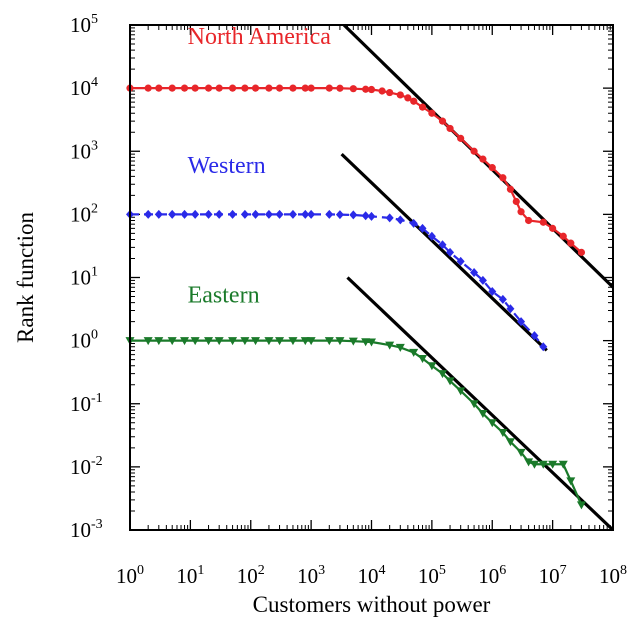 The height and width of the screenshot is (620, 634). I want to click on series-label-north-america: North America, so click(260, 37).